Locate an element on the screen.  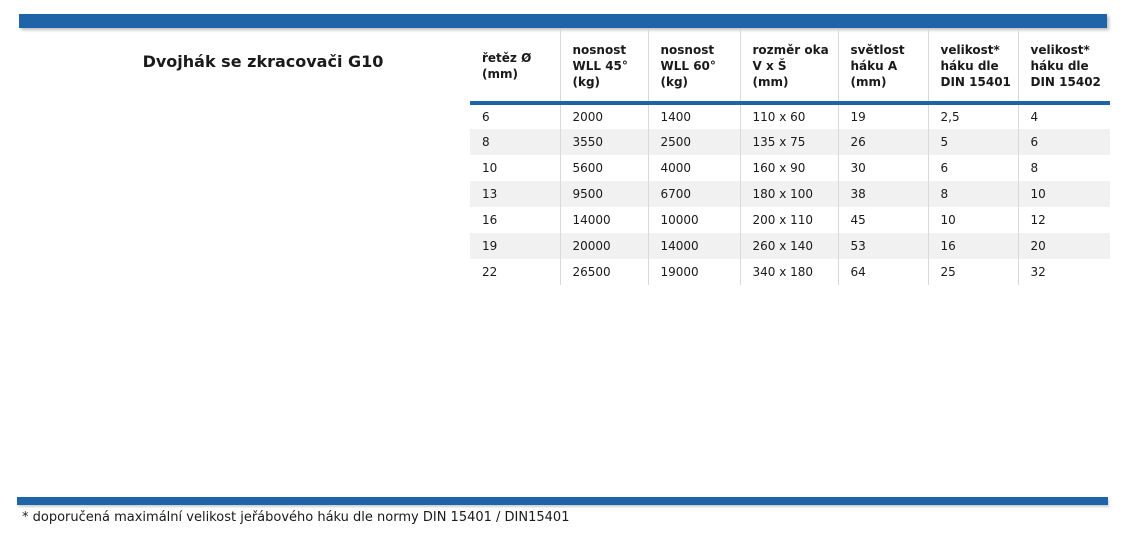
table-row: 10 5600 4000 160 x 90 30 6 8 is located at coordinates (790, 168).